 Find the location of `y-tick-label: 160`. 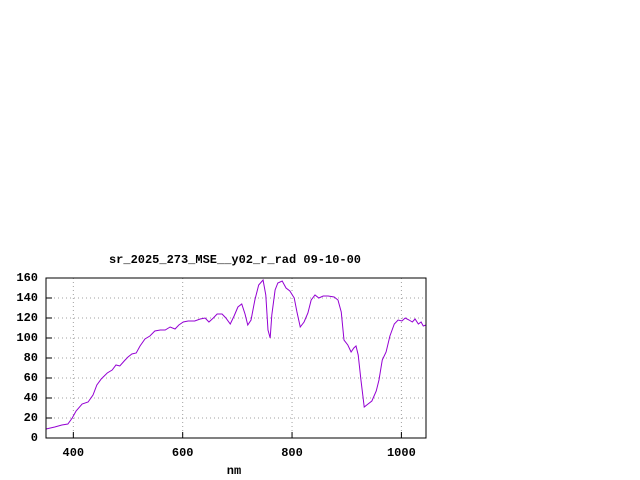

y-tick-label: 160 is located at coordinates (27, 278).